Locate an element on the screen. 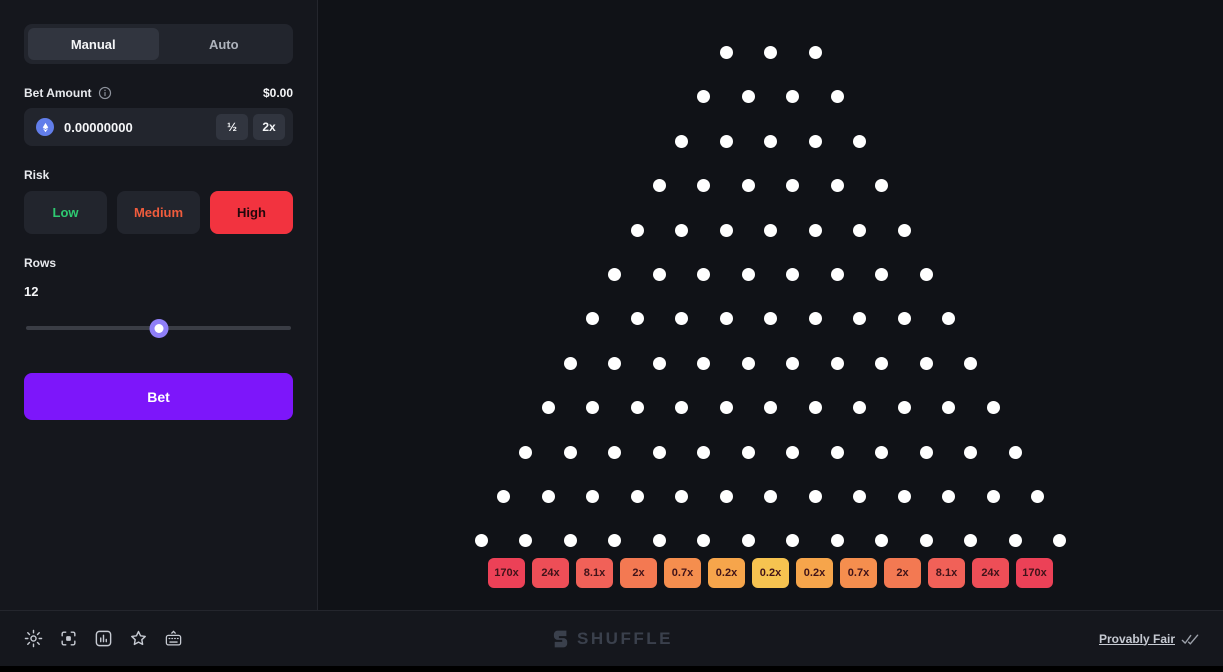 The height and width of the screenshot is (672, 1223). mode-tabs: Manual Auto is located at coordinates (158, 44).